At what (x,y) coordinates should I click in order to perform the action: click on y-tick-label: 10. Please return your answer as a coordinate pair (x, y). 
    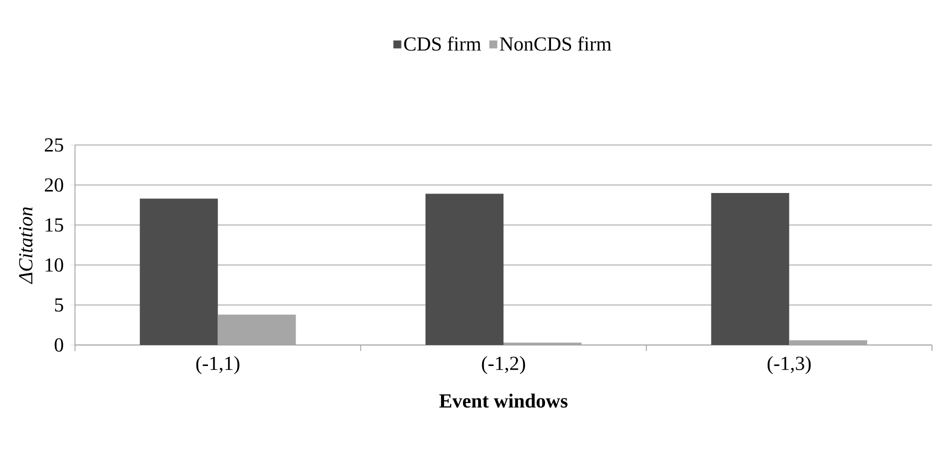
    Looking at the image, I should click on (55, 265).